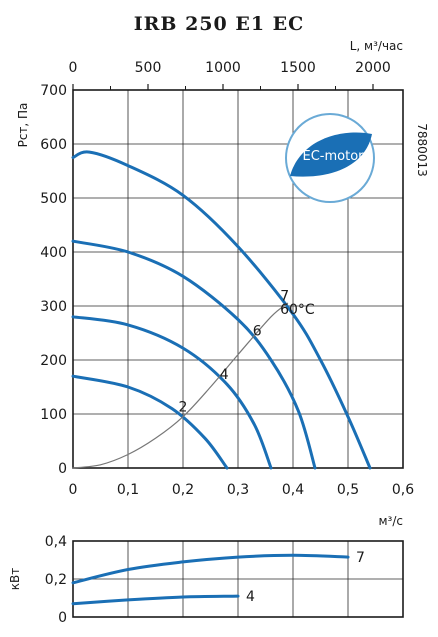 The height and width of the screenshot is (637, 438). I want to click on y-tick-label: 200, so click(53, 361).